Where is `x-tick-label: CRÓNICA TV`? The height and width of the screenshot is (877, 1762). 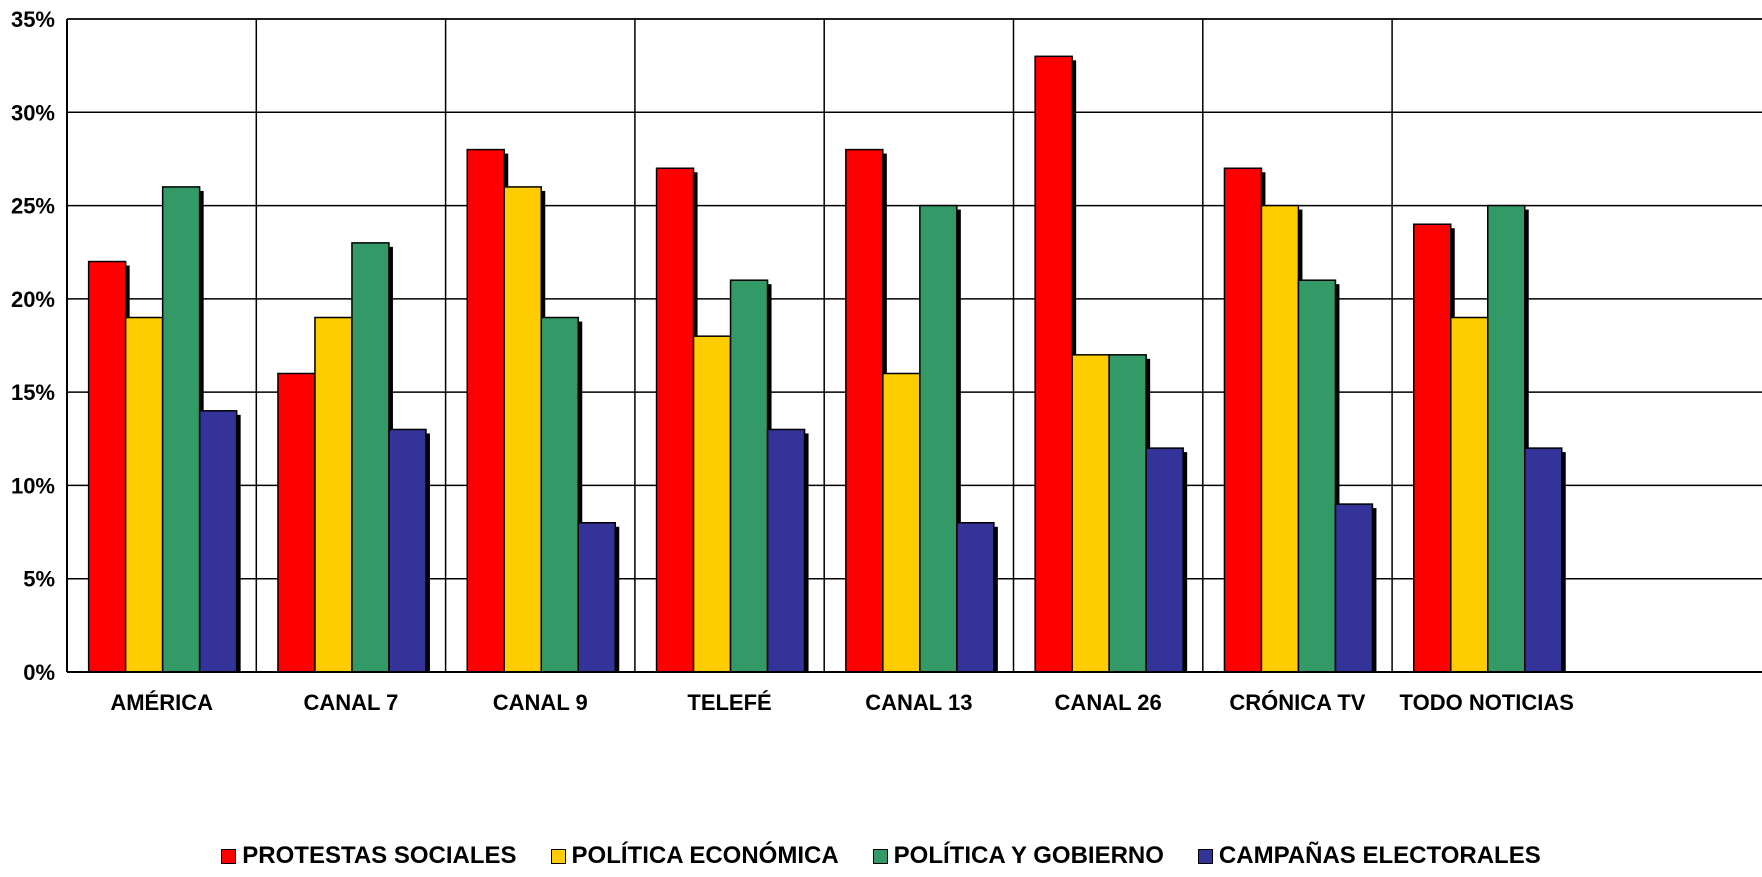
x-tick-label: CRÓNICA TV is located at coordinates (1297, 702).